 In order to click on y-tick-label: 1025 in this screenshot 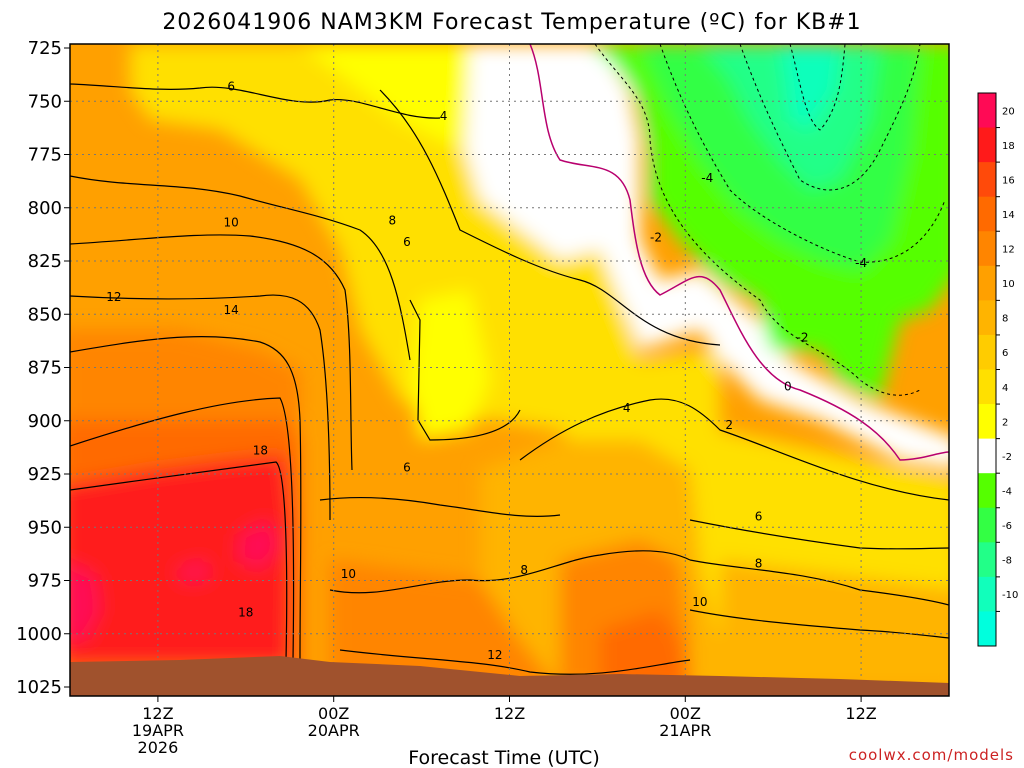, I will do `click(39, 687)`.